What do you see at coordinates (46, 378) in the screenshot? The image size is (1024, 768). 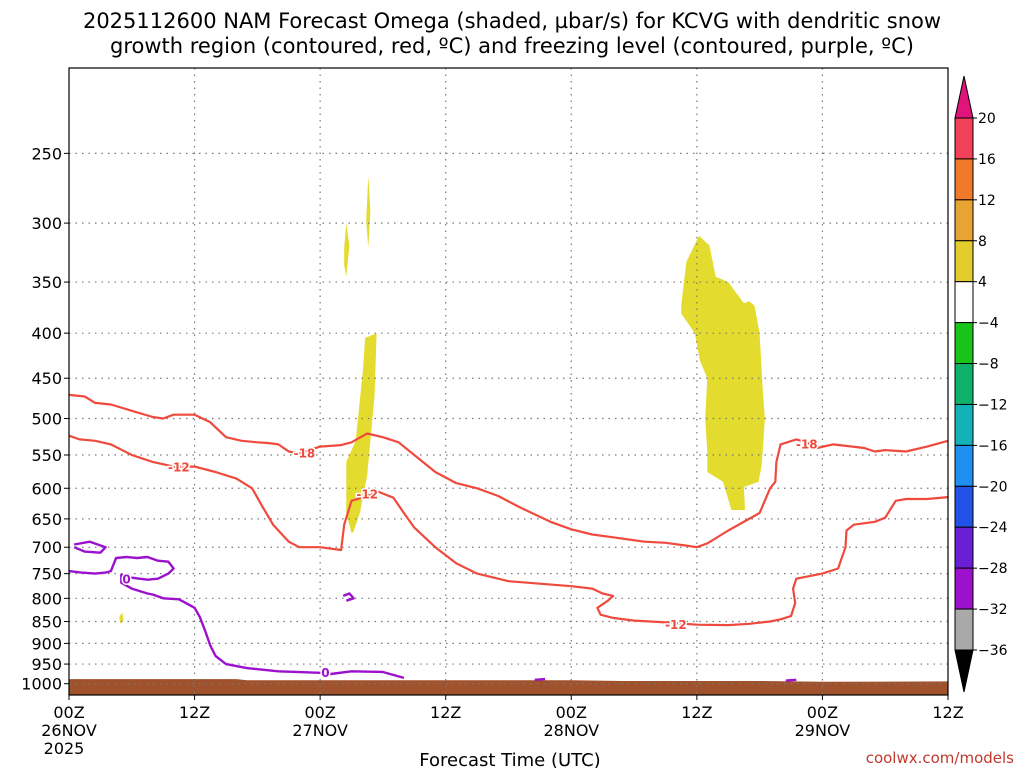 I see `y-tick-label: 450` at bounding box center [46, 378].